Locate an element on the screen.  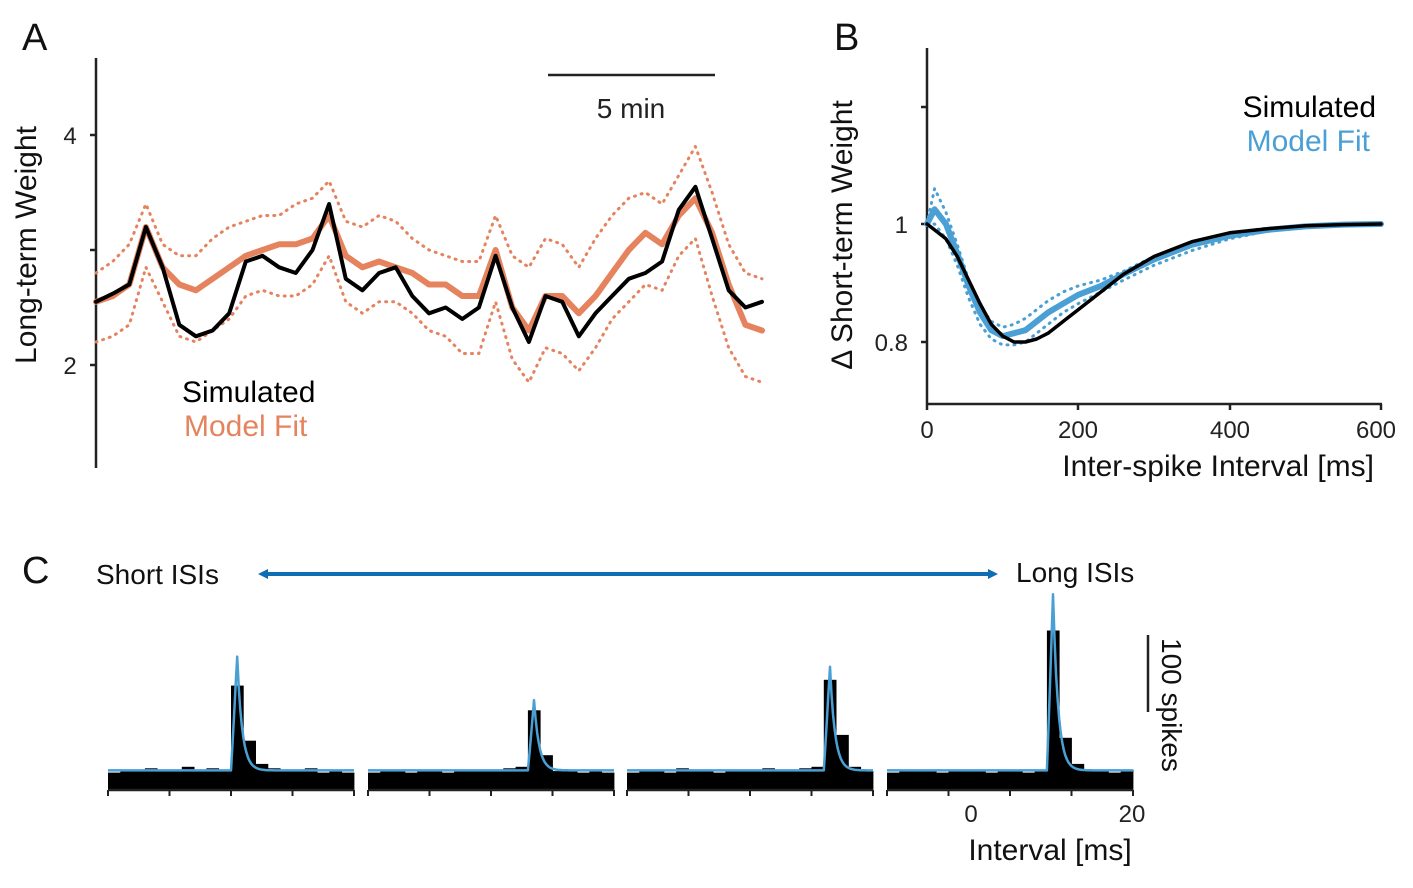
panel-b-xtick-label-200: 200 is located at coordinates (1078, 430).